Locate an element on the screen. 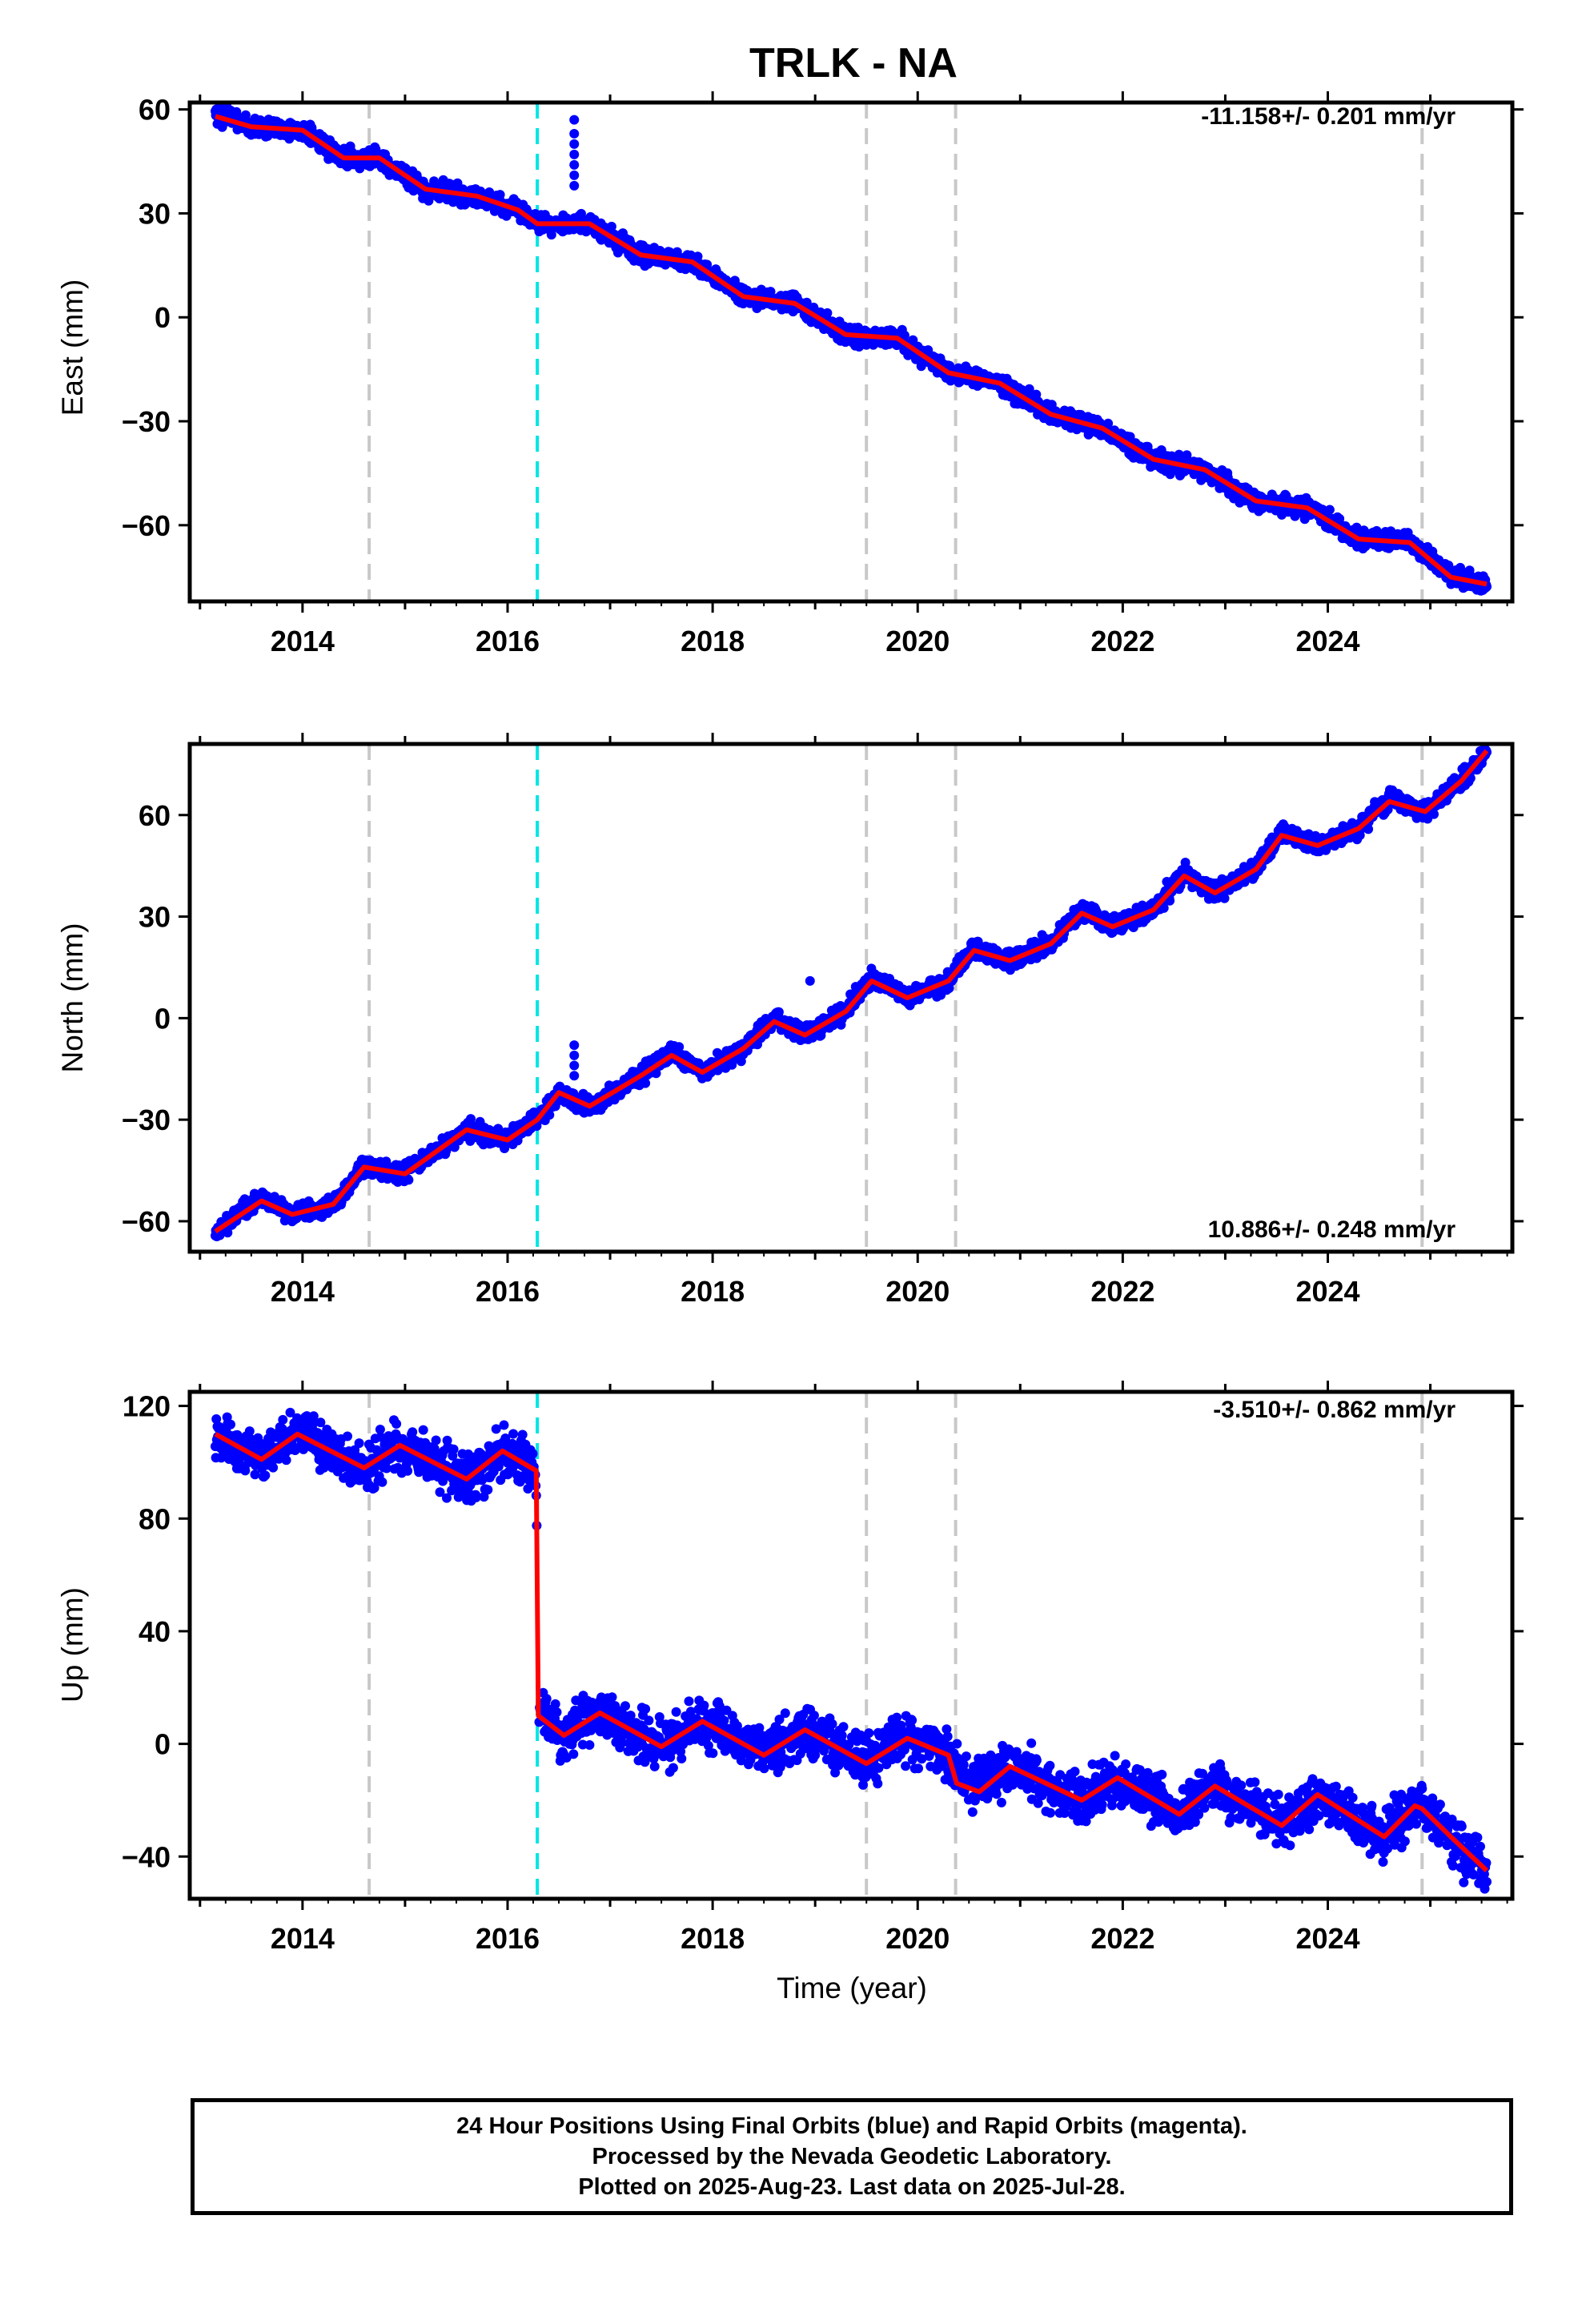 This screenshot has height=2324, width=1582. north-y-axis-label: North (mm) is located at coordinates (72, 998).